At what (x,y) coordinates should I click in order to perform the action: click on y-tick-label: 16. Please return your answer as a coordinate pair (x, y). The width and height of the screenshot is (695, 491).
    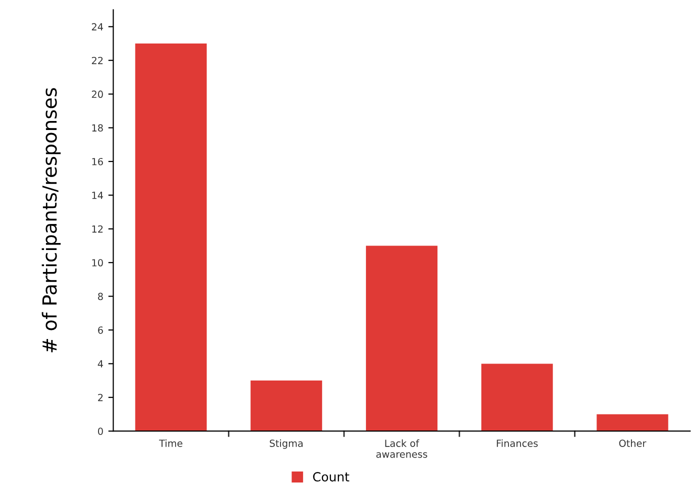
    Looking at the image, I should click on (97, 162).